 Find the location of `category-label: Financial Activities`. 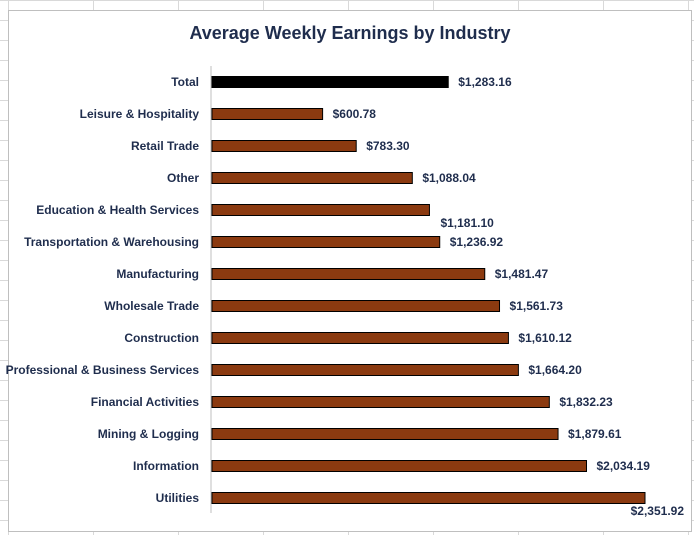

category-label: Financial Activities is located at coordinates (145, 402).